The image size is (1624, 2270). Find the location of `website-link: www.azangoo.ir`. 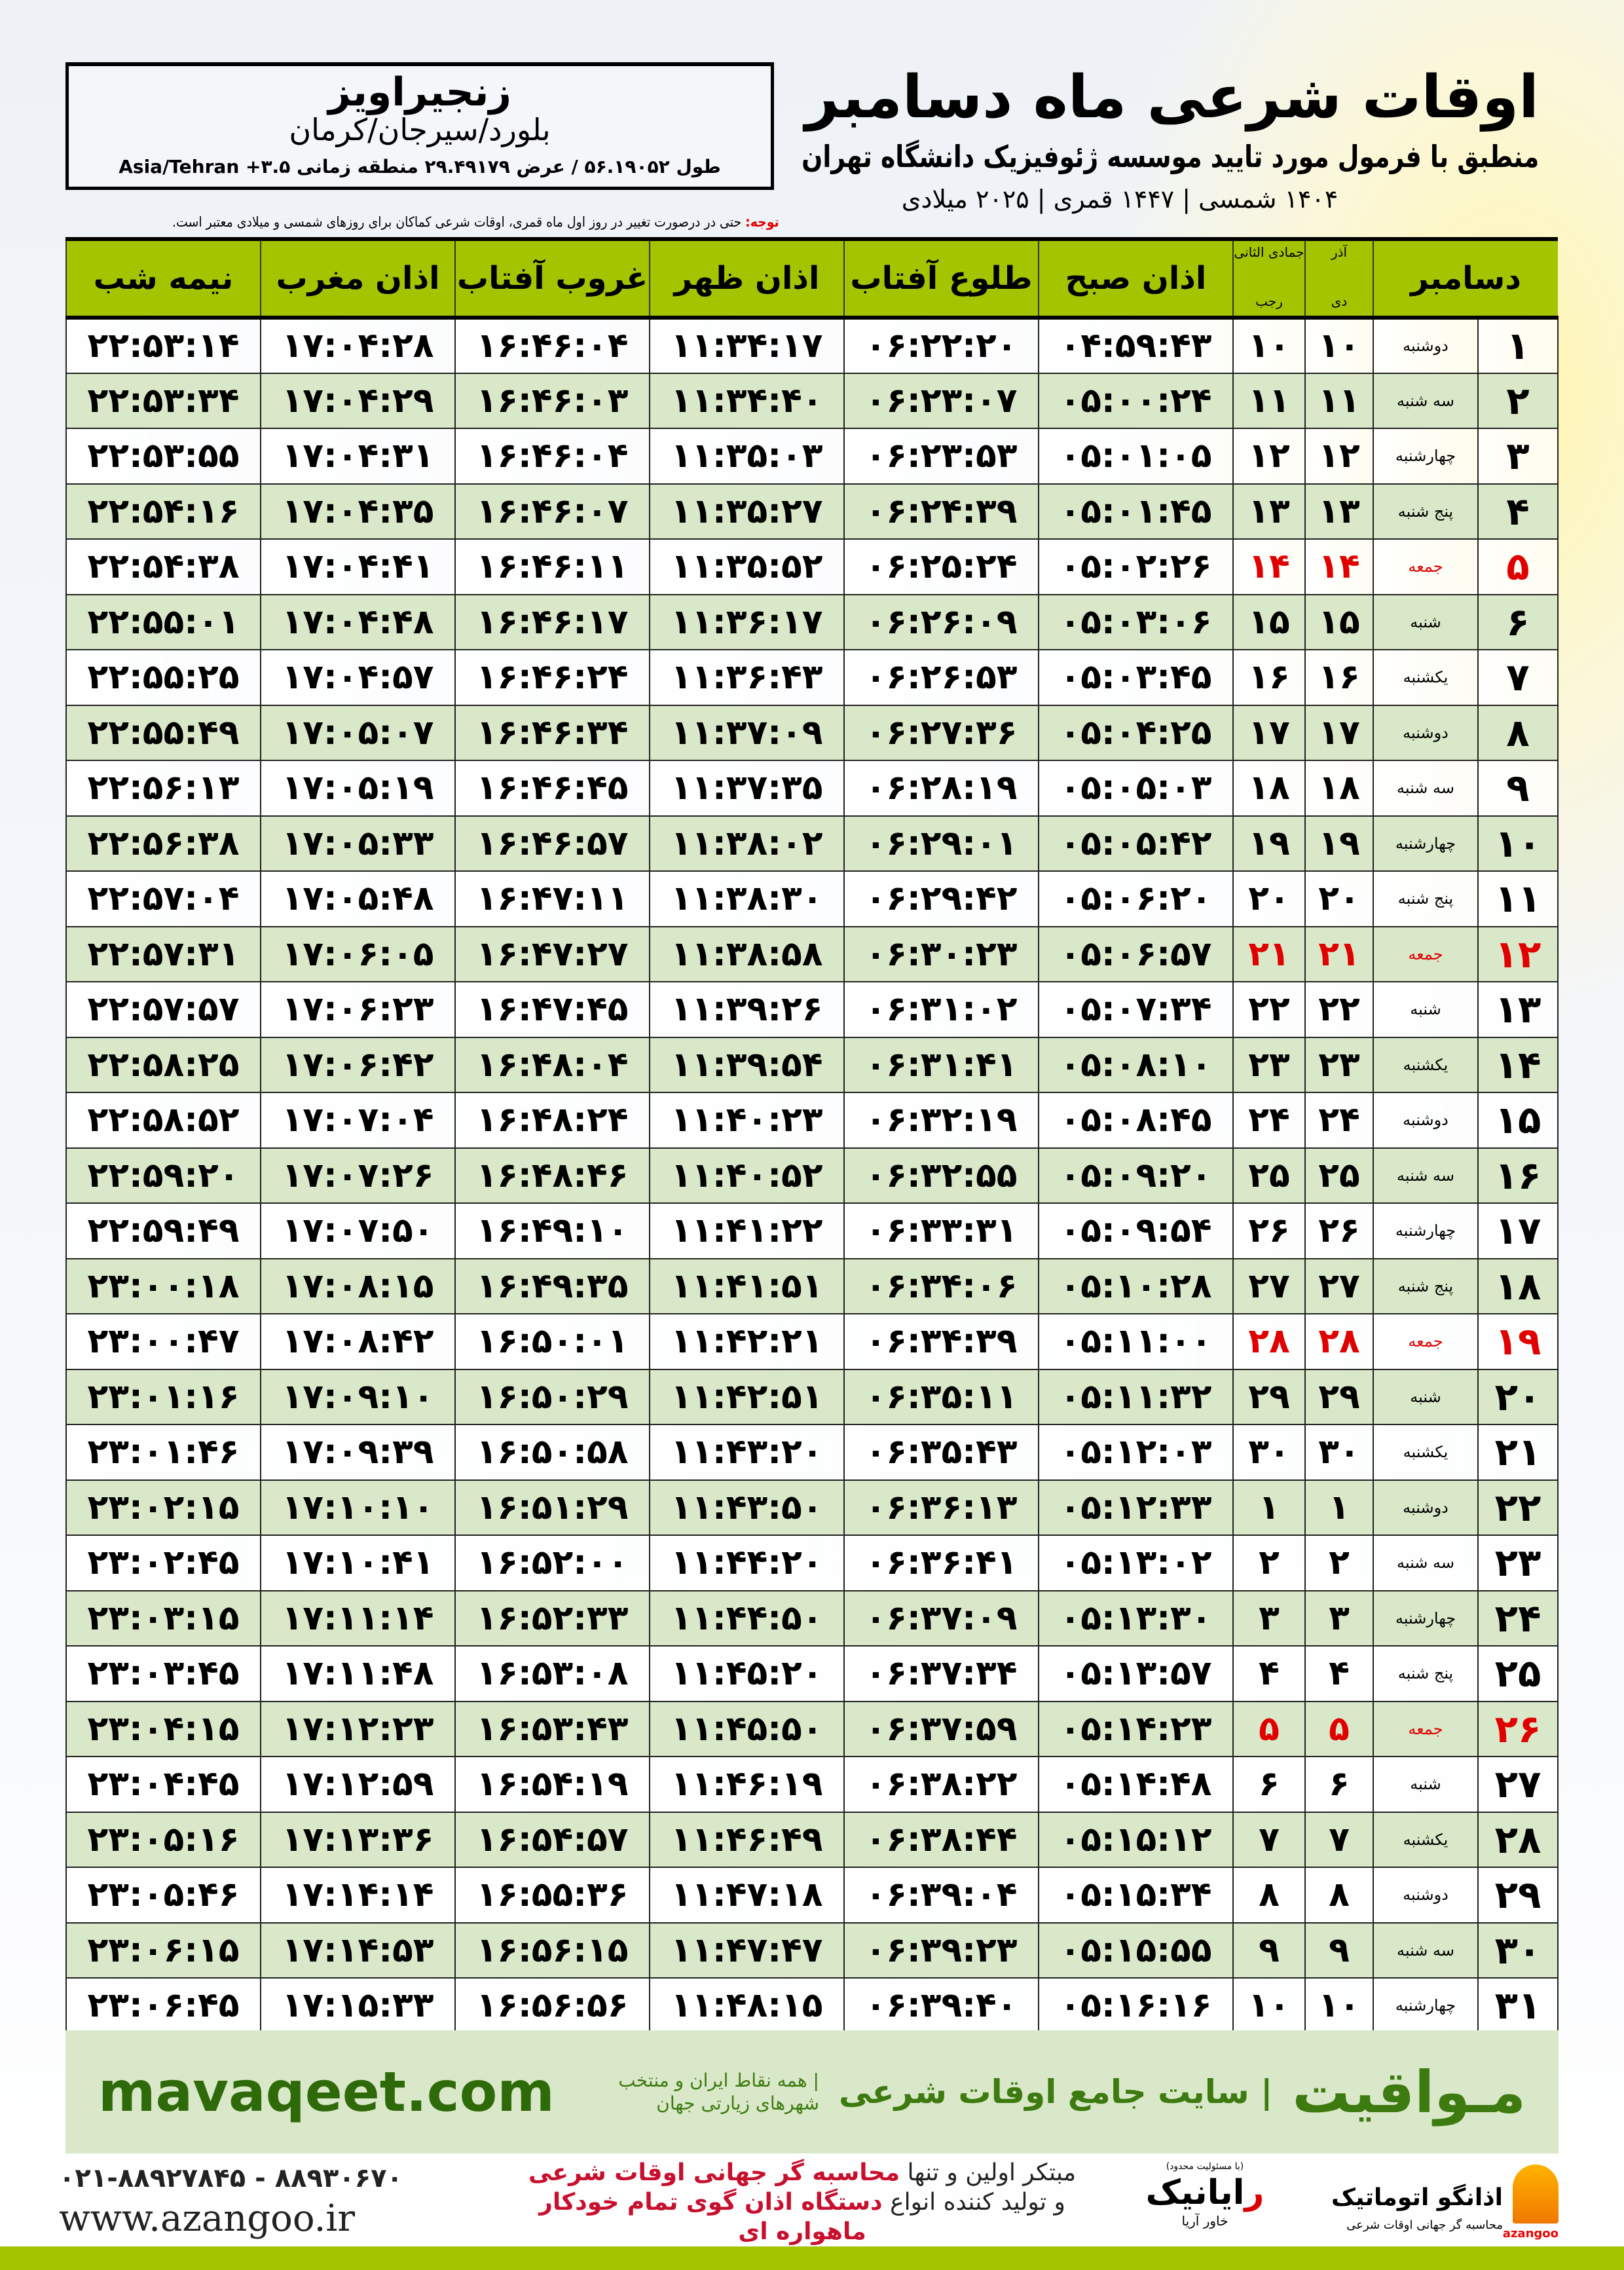

website-link: www.azangoo.ir is located at coordinates (207, 2218).